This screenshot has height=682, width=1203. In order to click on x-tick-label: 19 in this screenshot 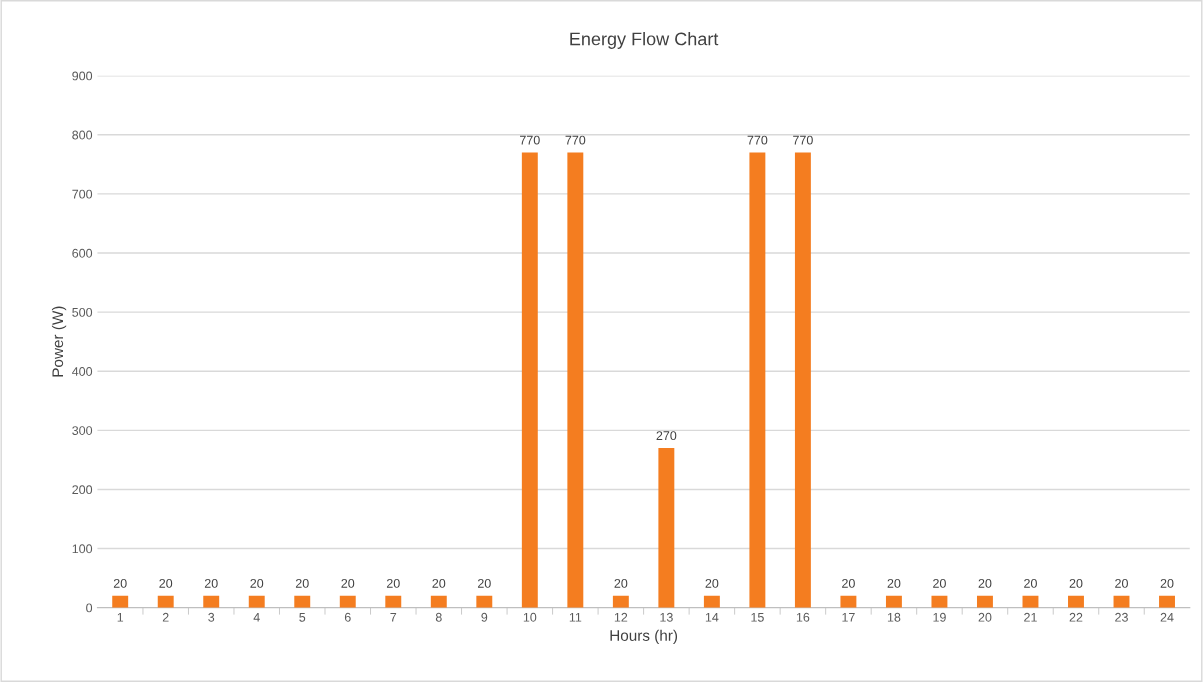, I will do `click(939, 617)`.